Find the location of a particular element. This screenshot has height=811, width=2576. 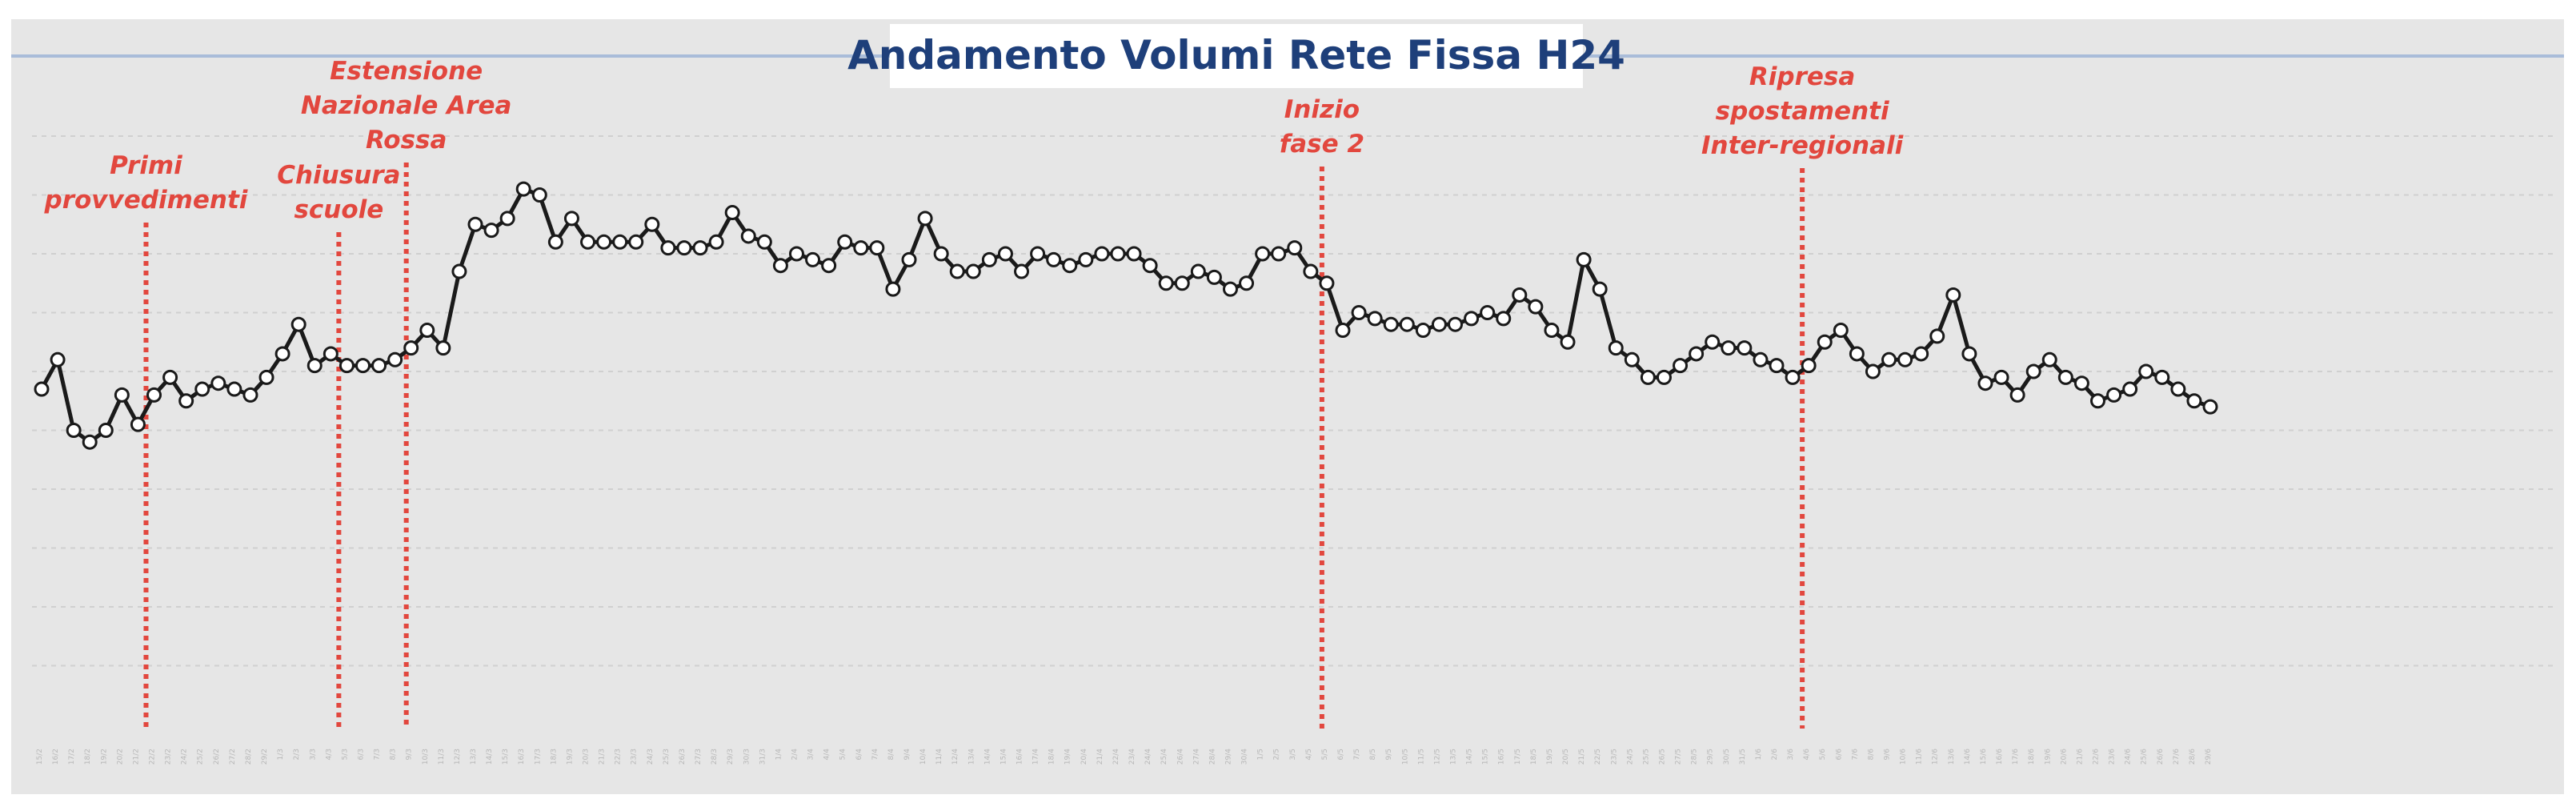

x-tick-label: 30/3 is located at coordinates (747, 757).